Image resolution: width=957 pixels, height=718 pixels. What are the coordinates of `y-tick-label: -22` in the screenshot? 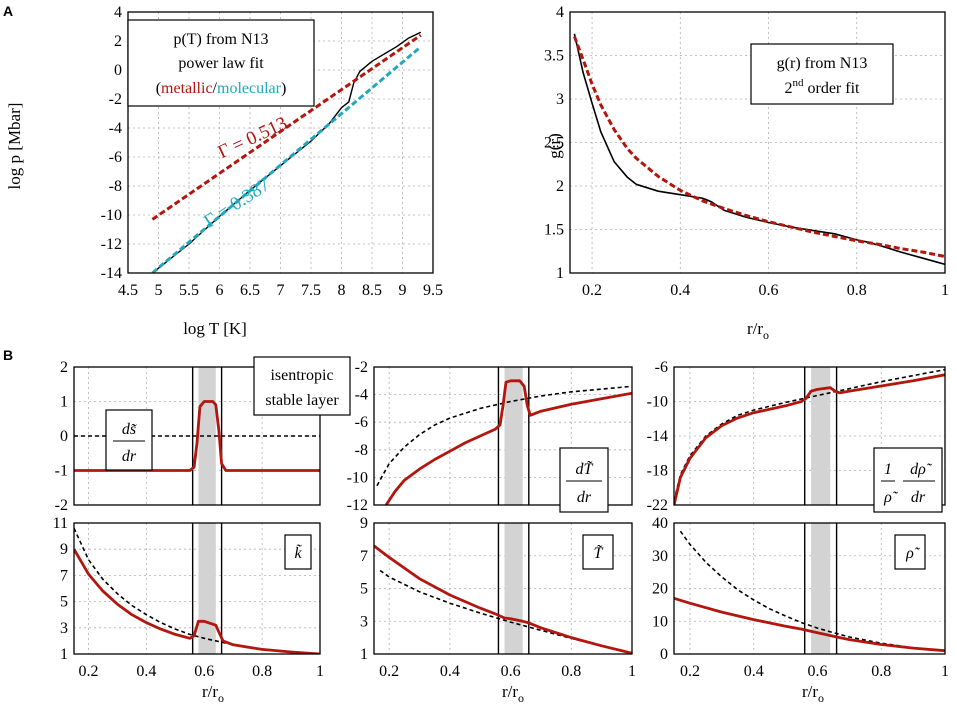 It's located at (657, 505).